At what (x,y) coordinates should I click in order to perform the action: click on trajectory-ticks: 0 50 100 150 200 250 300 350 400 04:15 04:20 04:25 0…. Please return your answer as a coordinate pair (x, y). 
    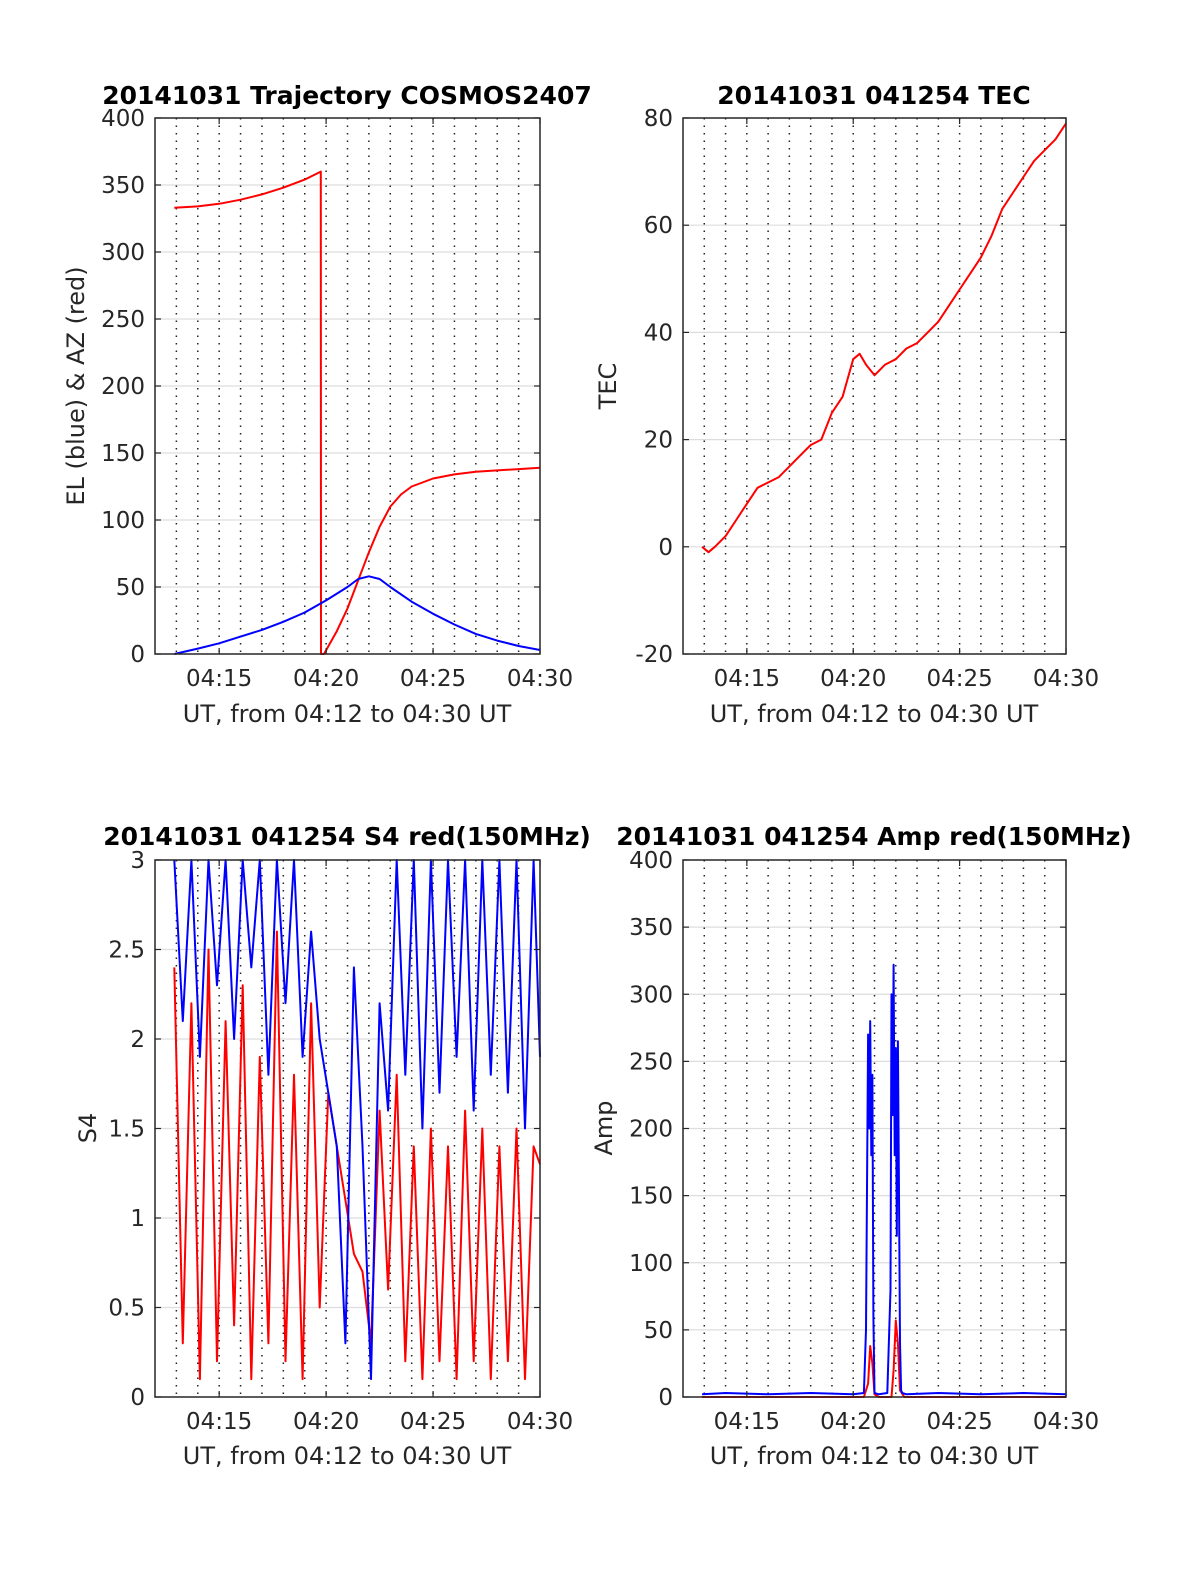
    Looking at the image, I should click on (337, 399).